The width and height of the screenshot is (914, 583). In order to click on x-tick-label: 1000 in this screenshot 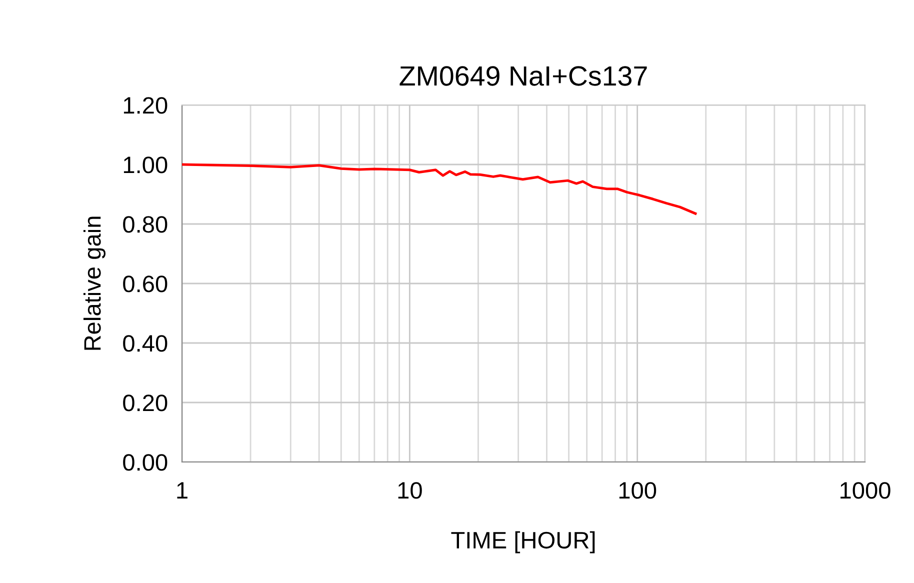, I will do `click(865, 490)`.